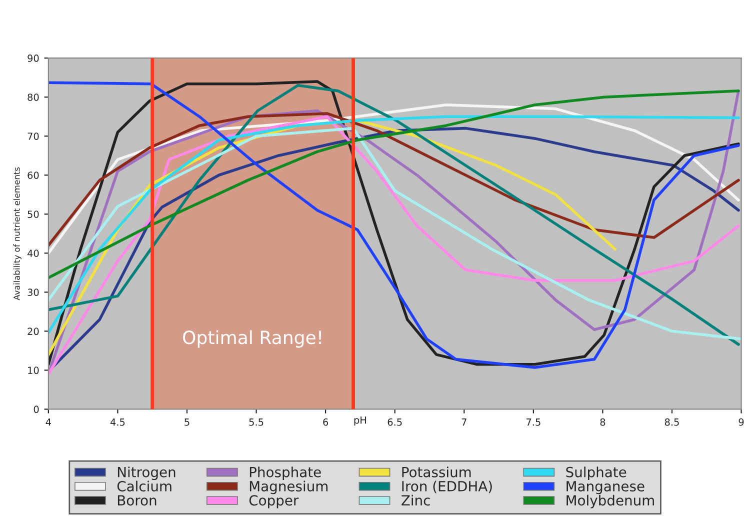 Image resolution: width=745 pixels, height=528 pixels. I want to click on x-tick-label: 8.5, so click(671, 422).